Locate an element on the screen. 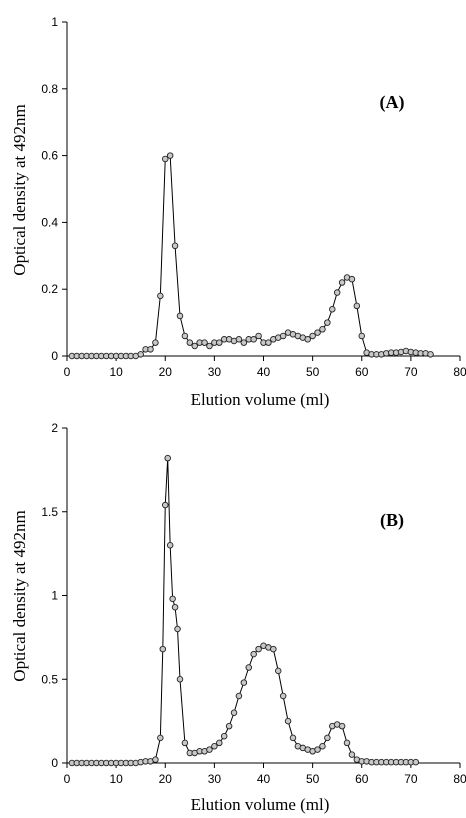 This screenshot has width=466, height=818. panel-a-y-tick-label: 0.2 is located at coordinates (49, 289).